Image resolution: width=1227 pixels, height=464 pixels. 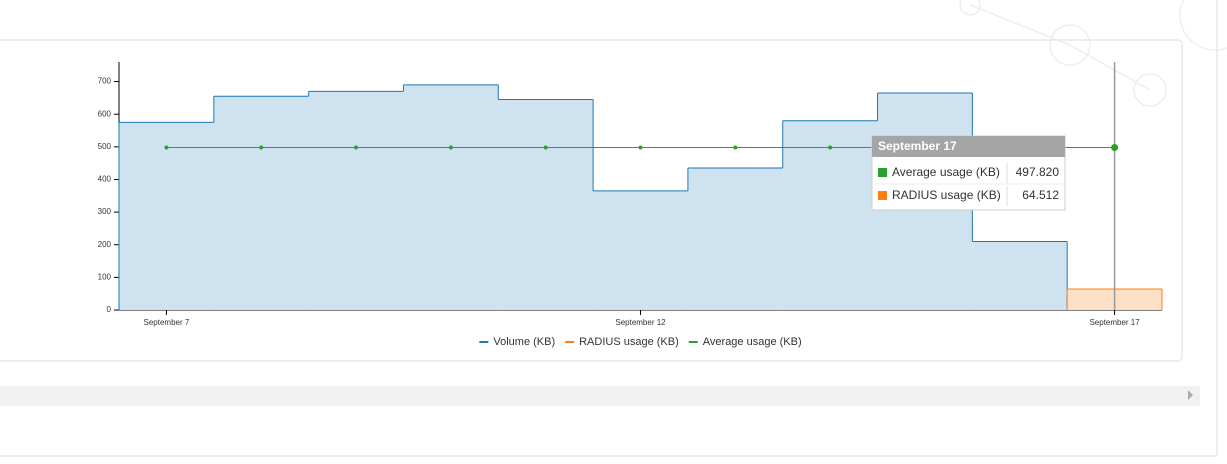 What do you see at coordinates (600, 396) in the screenshot?
I see `scrollbar` at bounding box center [600, 396].